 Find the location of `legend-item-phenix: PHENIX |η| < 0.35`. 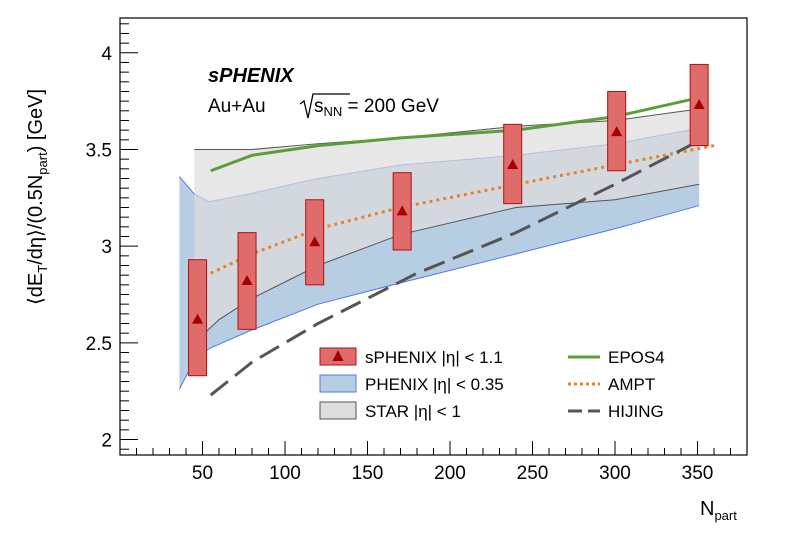

legend-item-phenix: PHENIX |η| < 0.35 is located at coordinates (411, 384).